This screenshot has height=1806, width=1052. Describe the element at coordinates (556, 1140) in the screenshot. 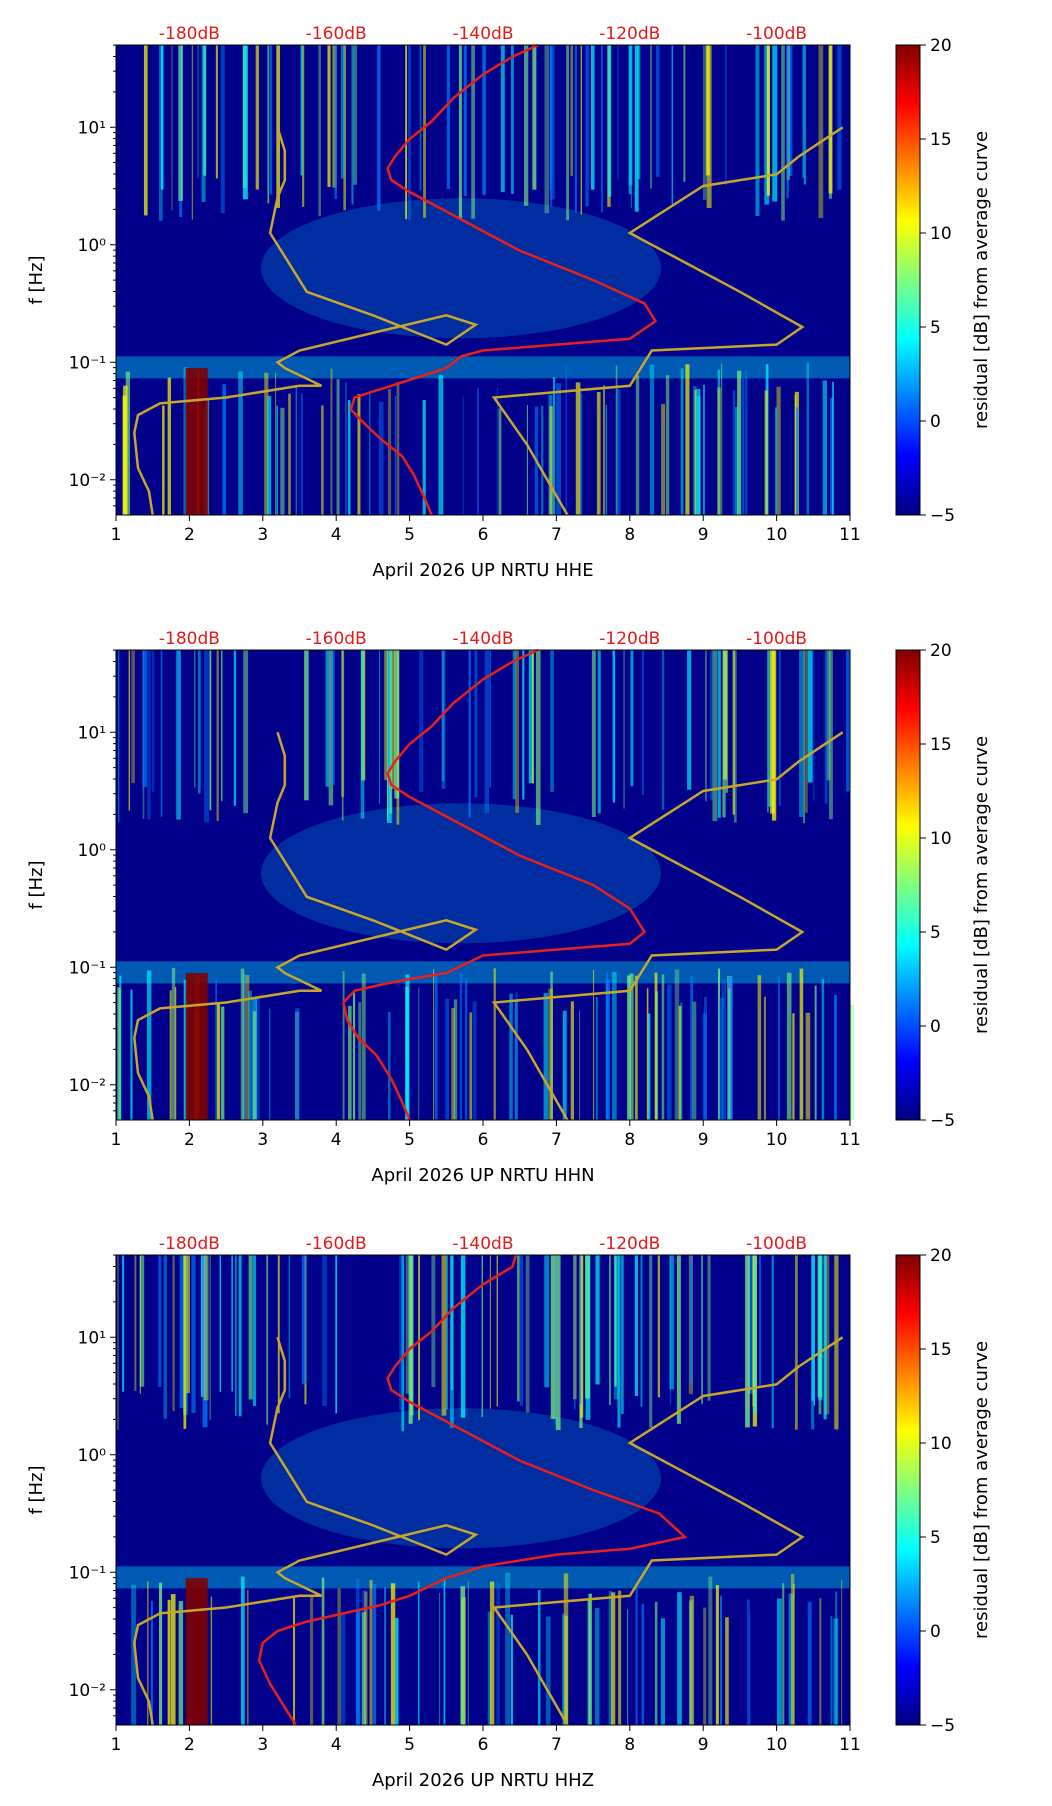

I see `x-tick-label: 7` at that location.